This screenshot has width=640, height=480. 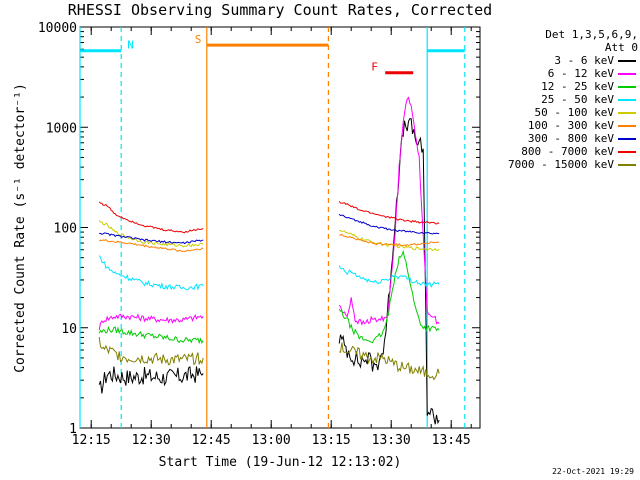 What do you see at coordinates (91, 440) in the screenshot?
I see `x-tick-label: 12:15` at bounding box center [91, 440].